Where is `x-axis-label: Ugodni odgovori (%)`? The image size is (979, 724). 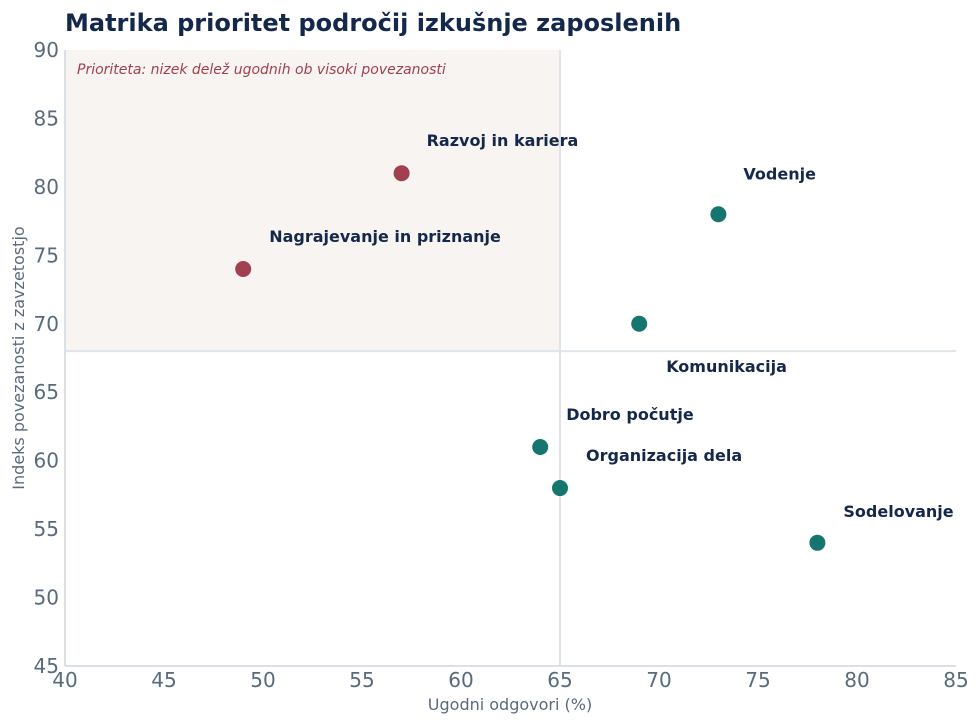
x-axis-label: Ugodni odgovori (%) is located at coordinates (510, 704).